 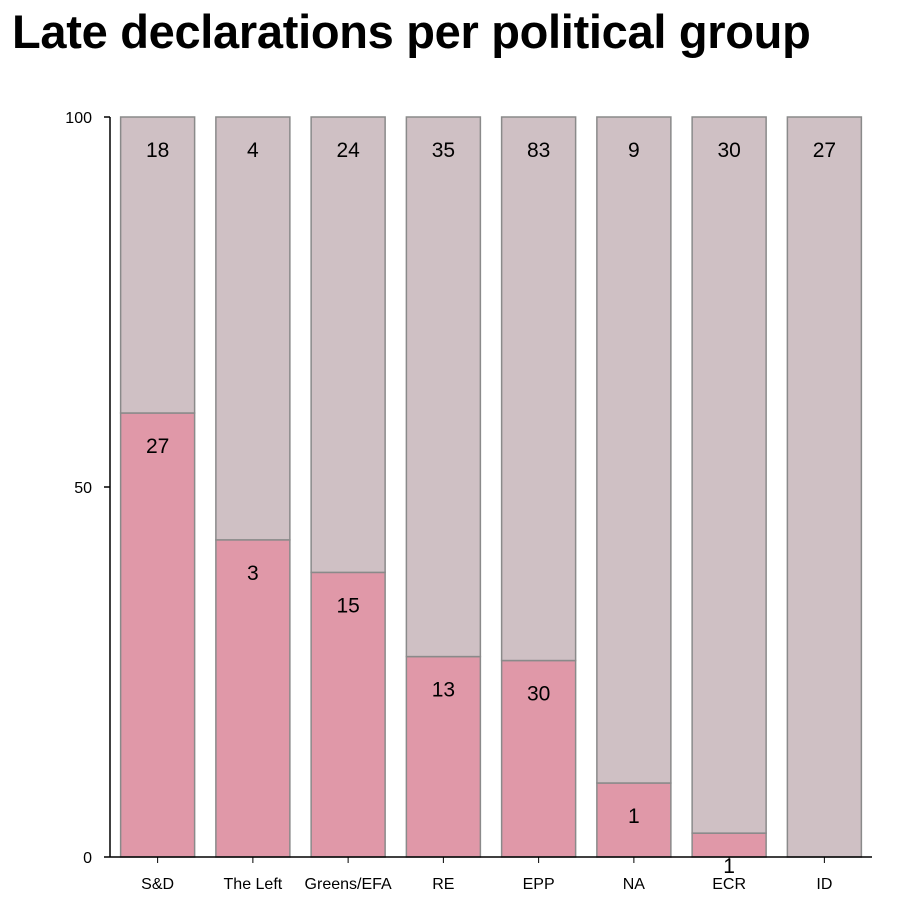 What do you see at coordinates (729, 475) in the screenshot?
I see `bar-segment-ecr-other` at bounding box center [729, 475].